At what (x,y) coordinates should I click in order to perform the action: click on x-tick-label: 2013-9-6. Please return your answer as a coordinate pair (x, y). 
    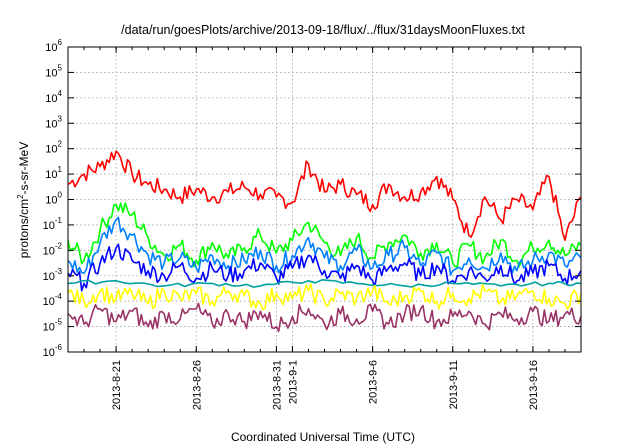
    Looking at the image, I should click on (374, 382).